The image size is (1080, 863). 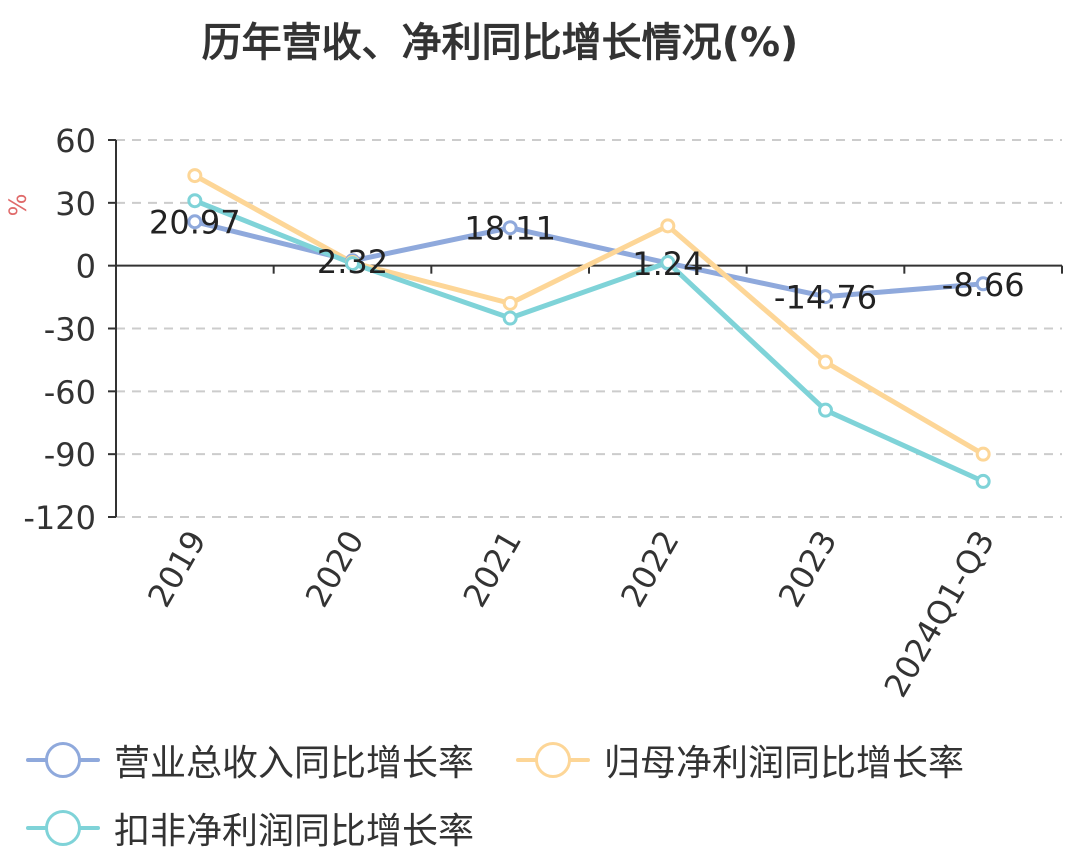 I want to click on legend-item-net-profit: 归母净利润同比增长率, so click(x=740, y=760).